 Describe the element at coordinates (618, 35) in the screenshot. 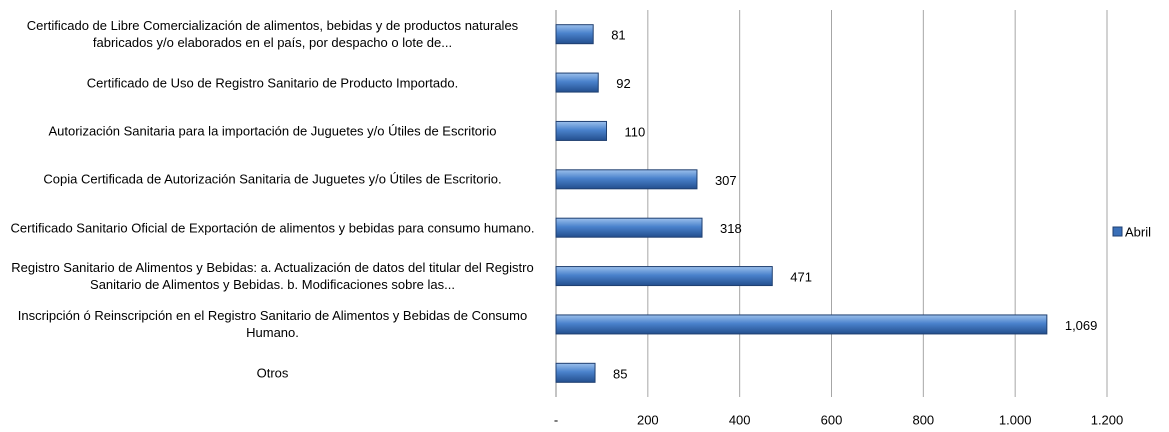

I see `data-label: 81` at that location.